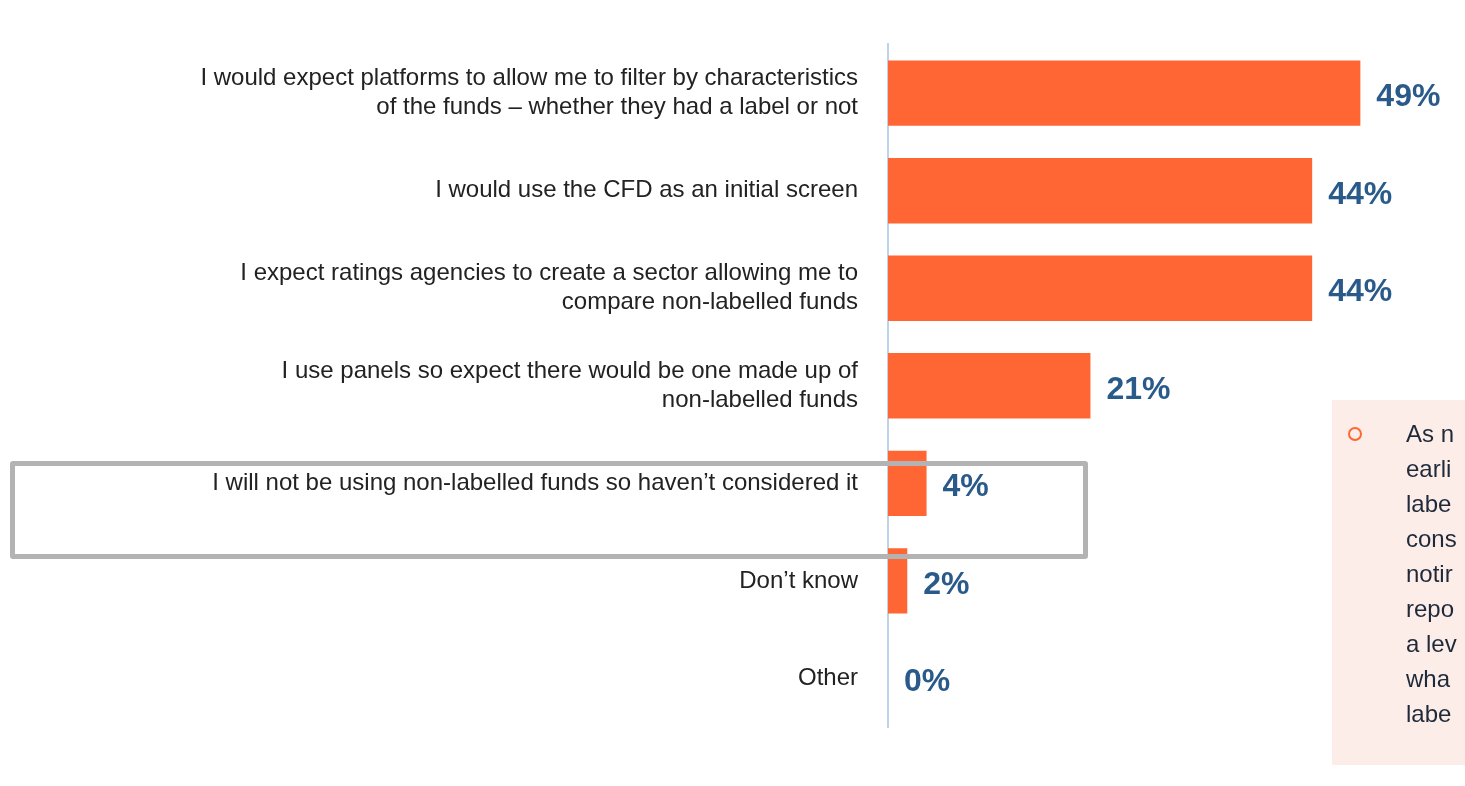 The width and height of the screenshot is (1465, 786). Describe the element at coordinates (549, 286) in the screenshot. I see `y-tick-label: I expect ratings agencies to create a sector allowing me to compare non-labelled funds` at that location.